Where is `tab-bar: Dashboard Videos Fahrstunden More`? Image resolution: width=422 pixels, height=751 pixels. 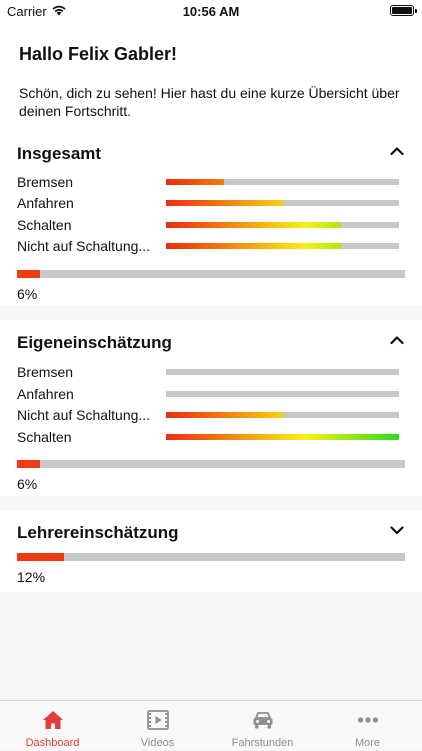 tab-bar: Dashboard Videos Fahrstunden More is located at coordinates (211, 725).